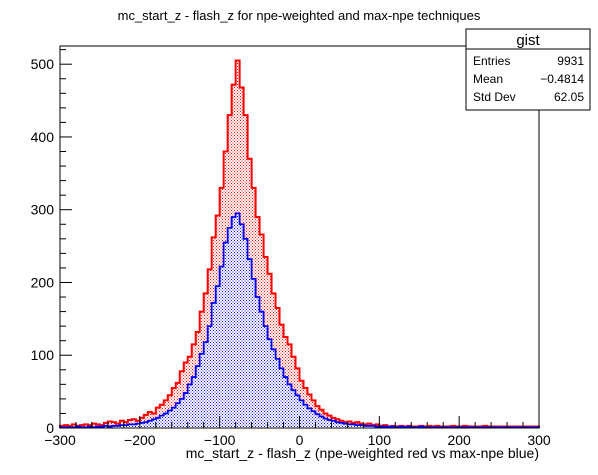 Image resolution: width=598 pixels, height=475 pixels. What do you see at coordinates (539, 440) in the screenshot?
I see `x-tick-label: 300` at bounding box center [539, 440].